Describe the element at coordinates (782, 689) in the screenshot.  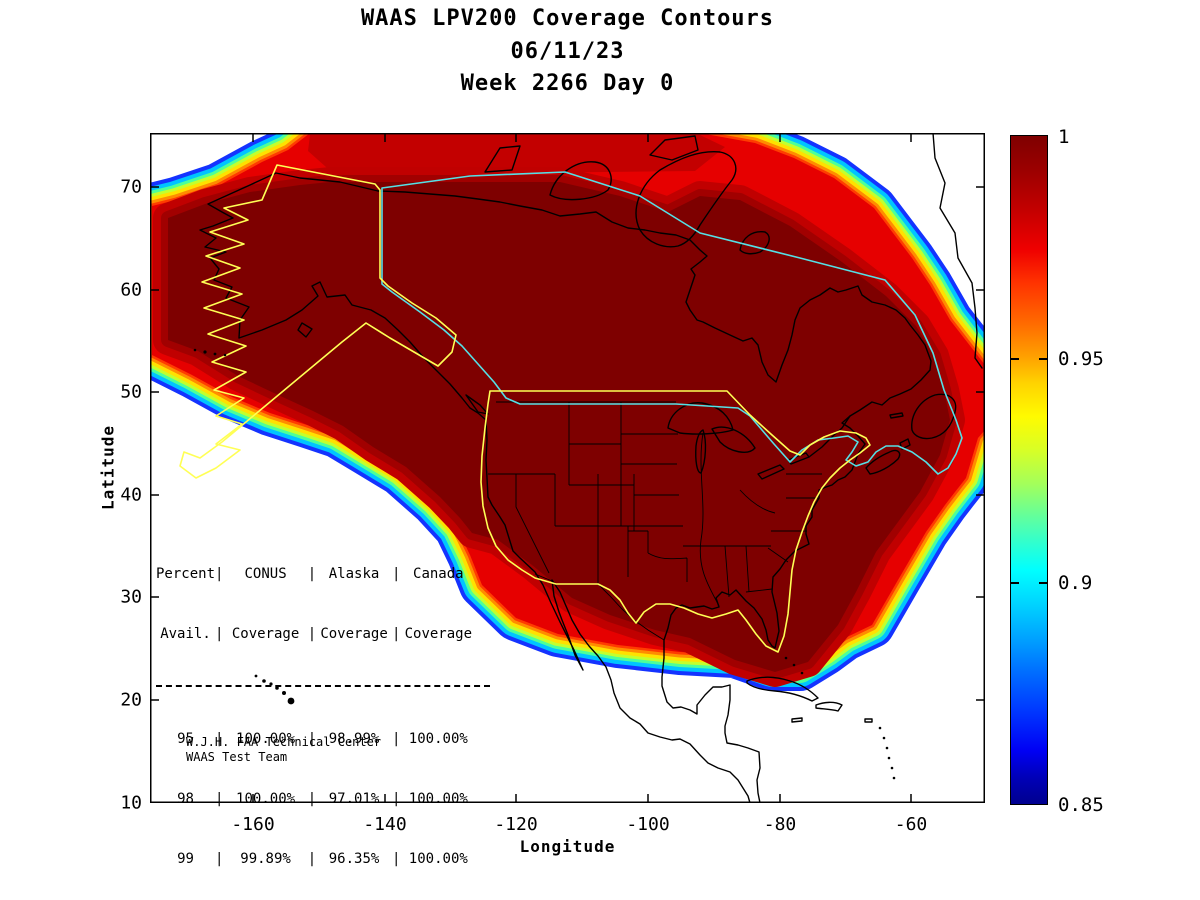
I see `island-cuba` at that location.